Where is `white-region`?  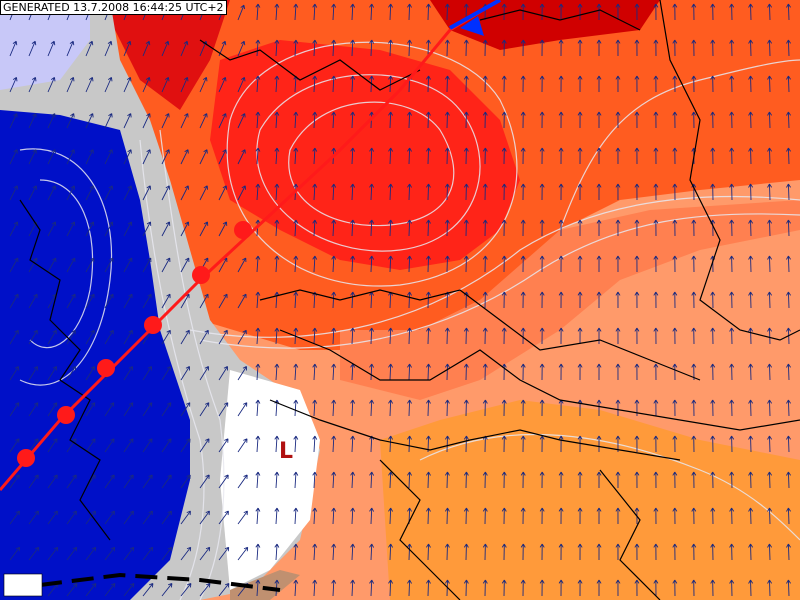
white-region is located at coordinates (270, 480).